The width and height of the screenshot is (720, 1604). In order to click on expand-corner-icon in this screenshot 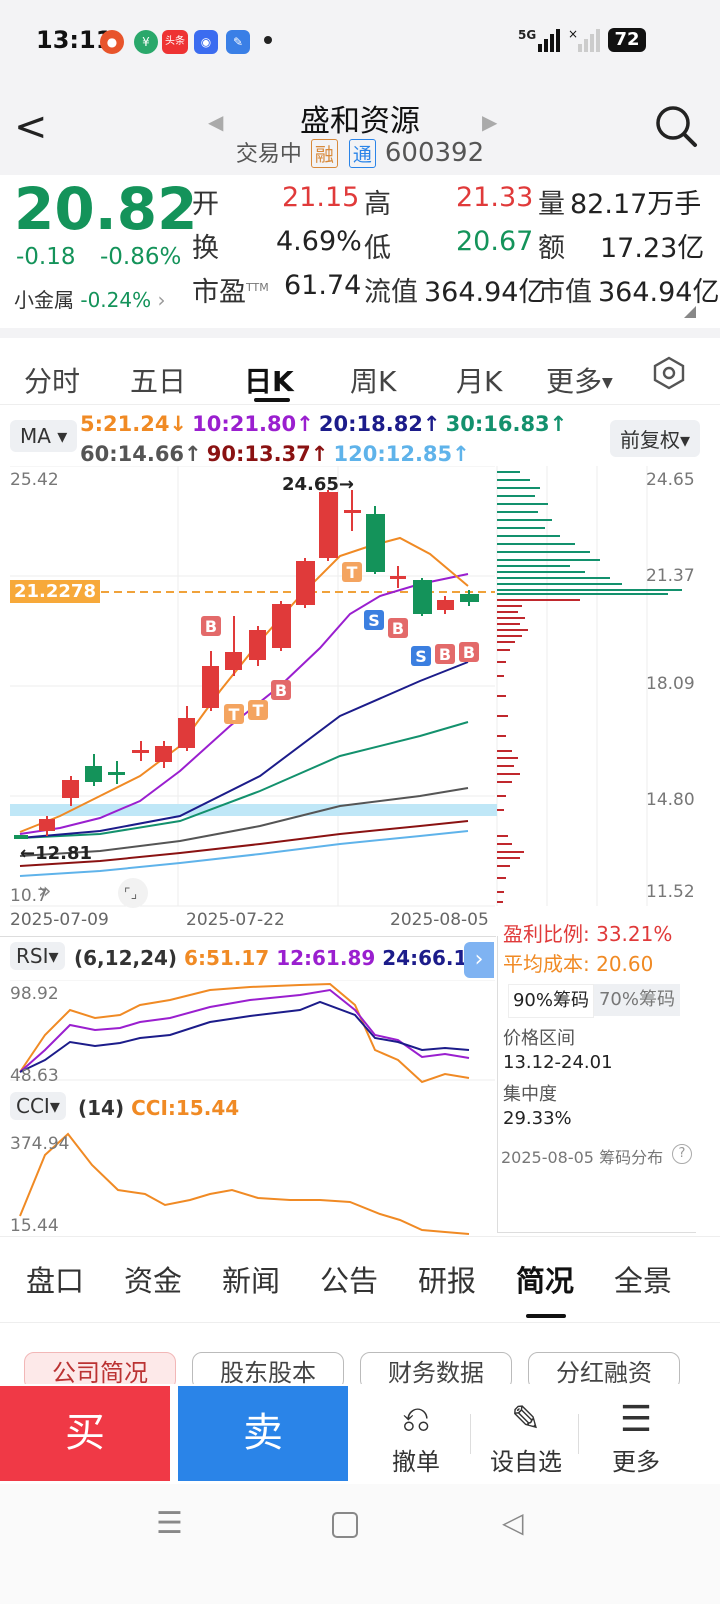, I will do `click(690, 312)`.